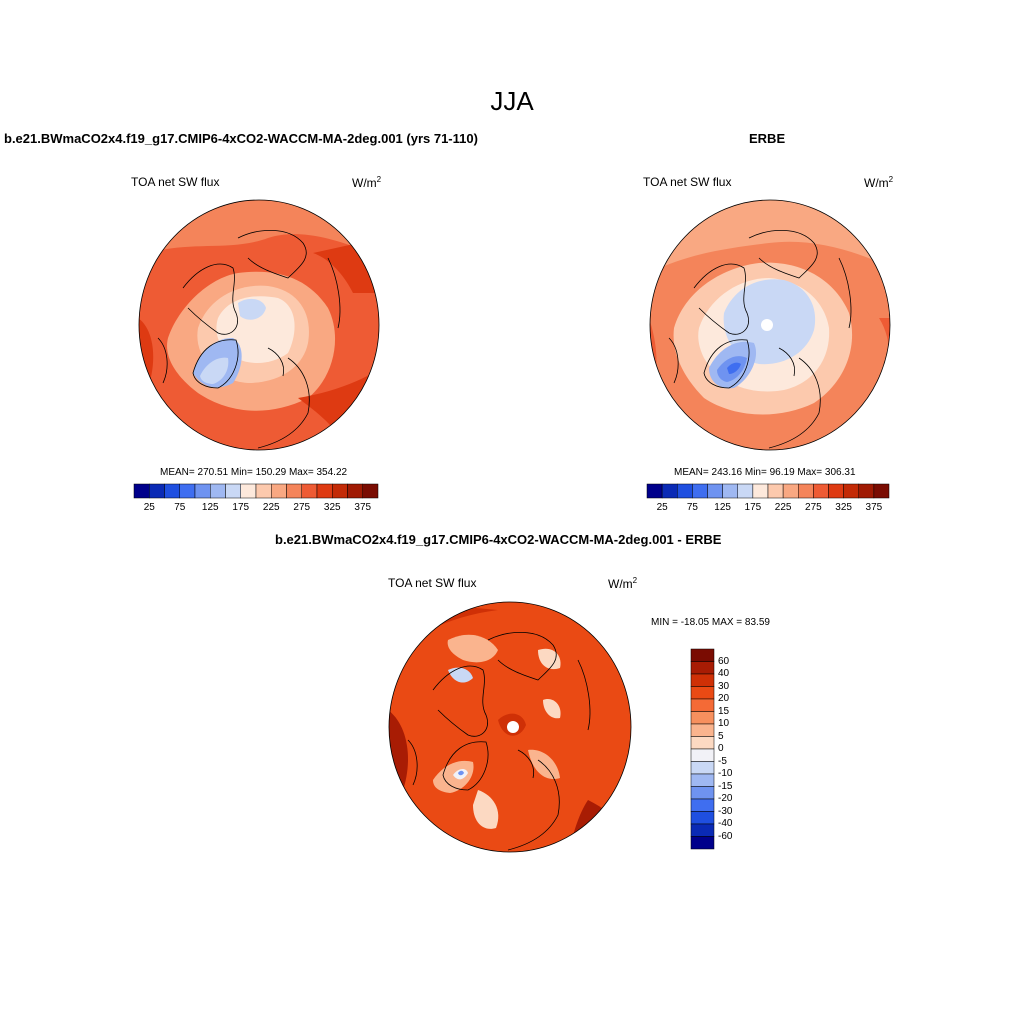 This screenshot has width=1024, height=1024. I want to click on panel-title-obs: ERBE, so click(767, 138).